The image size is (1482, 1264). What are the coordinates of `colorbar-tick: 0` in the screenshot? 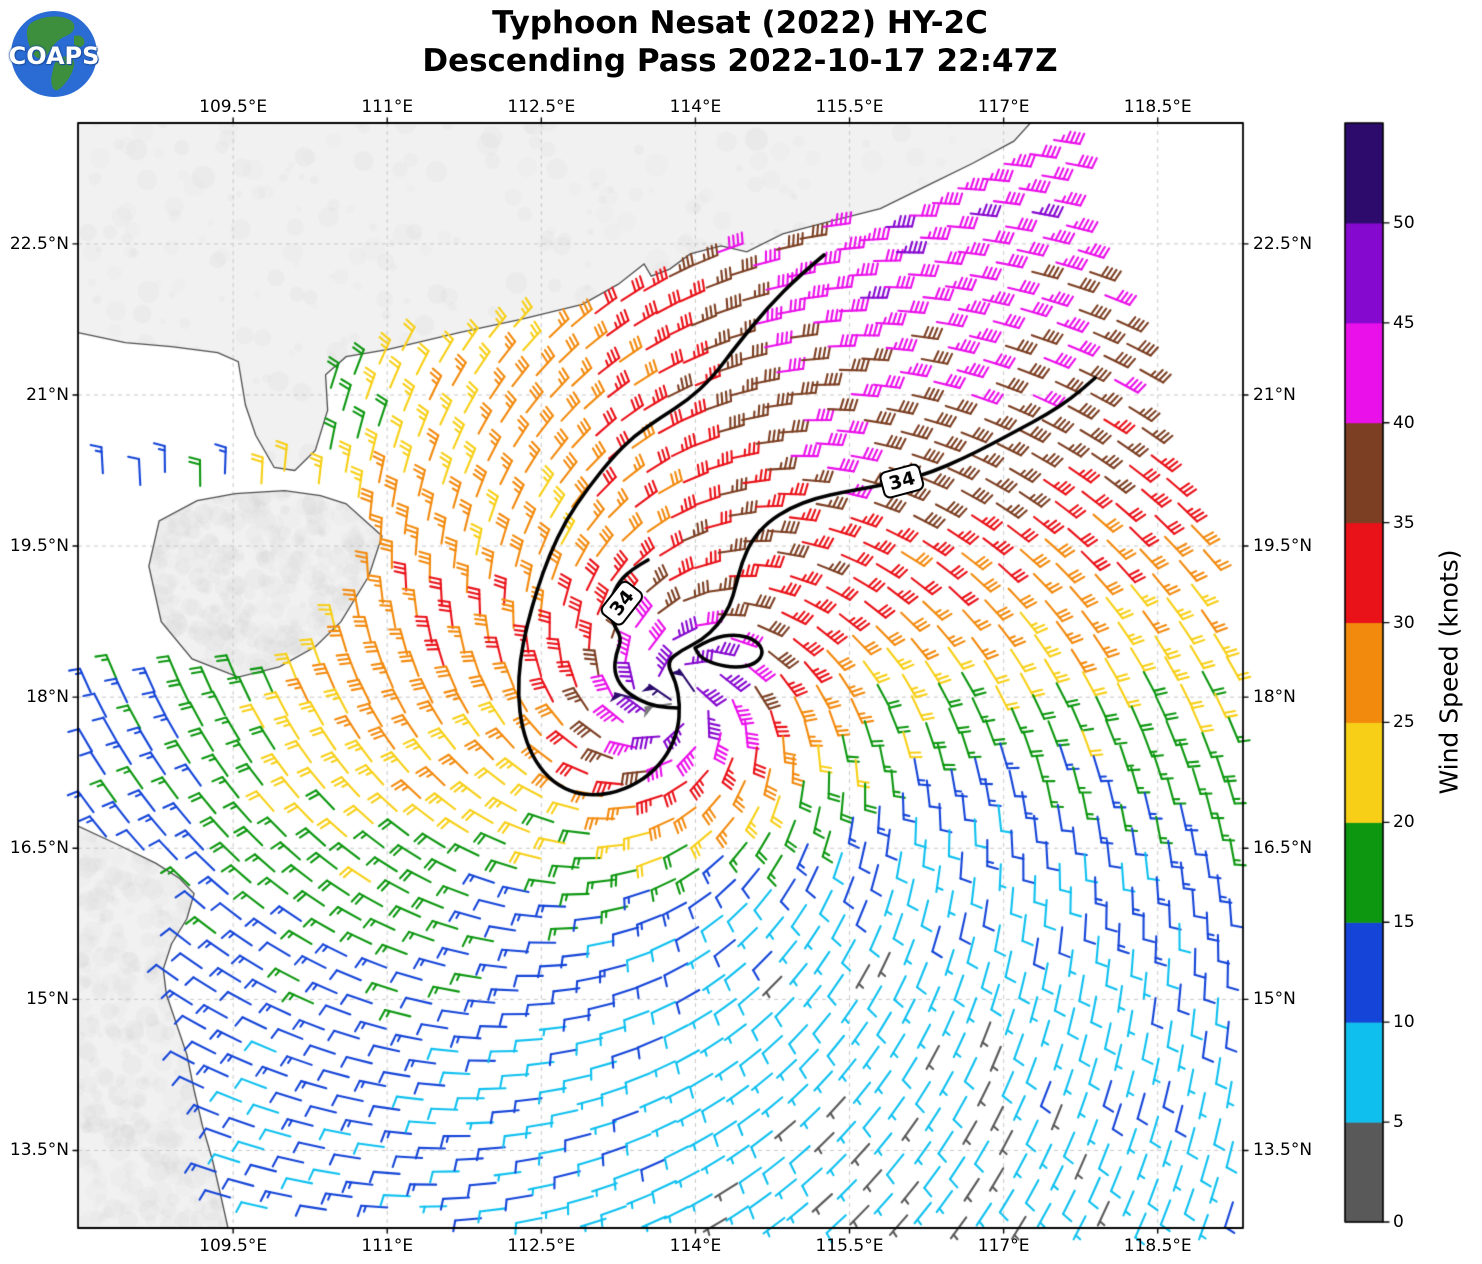 It's located at (1398, 1222).